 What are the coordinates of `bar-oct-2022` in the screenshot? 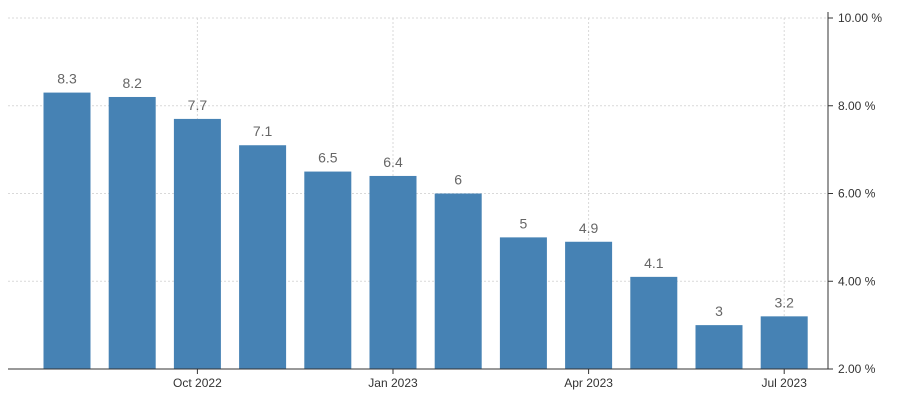 It's located at (197, 243).